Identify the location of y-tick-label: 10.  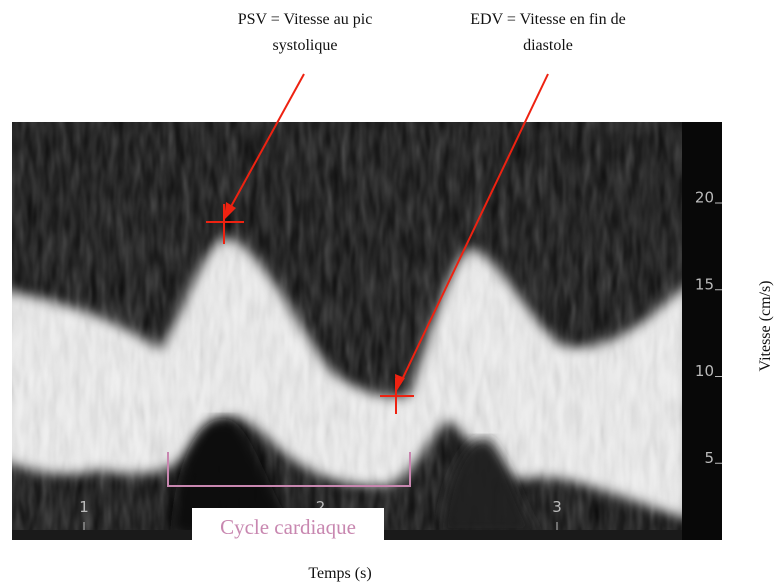
(704, 371).